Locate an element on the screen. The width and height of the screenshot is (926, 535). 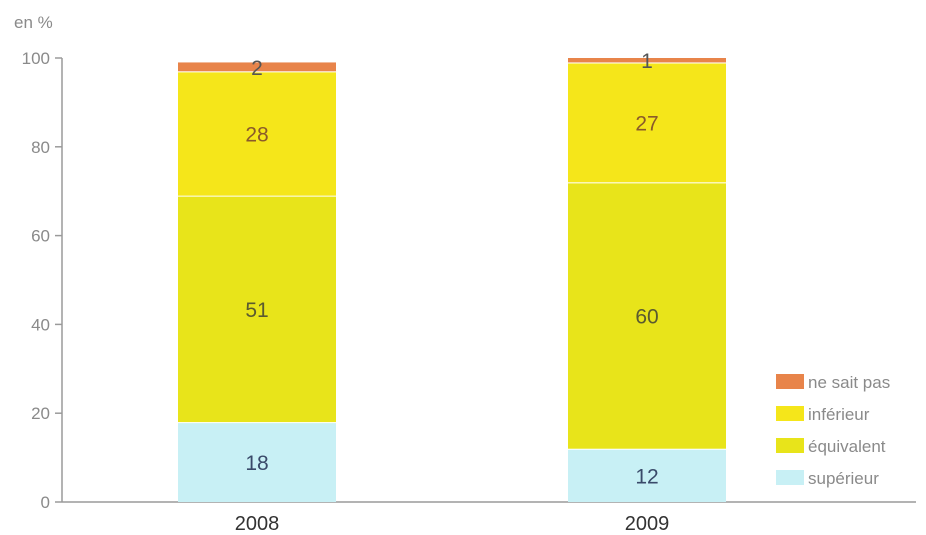
y-tick-label: 40 is located at coordinates (40, 324).